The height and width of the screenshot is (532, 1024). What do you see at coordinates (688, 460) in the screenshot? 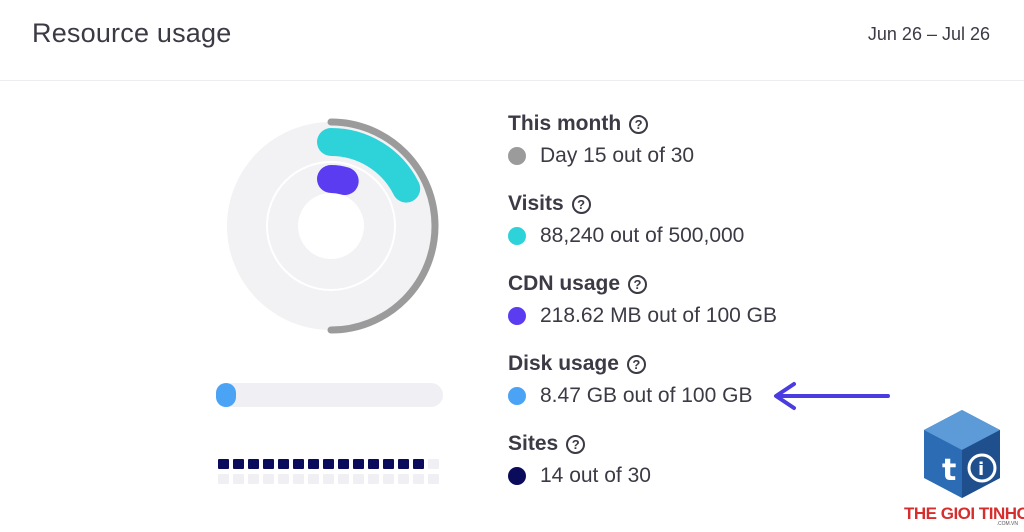
I see `stat-sites: Sites ? 14 out of 30` at bounding box center [688, 460].